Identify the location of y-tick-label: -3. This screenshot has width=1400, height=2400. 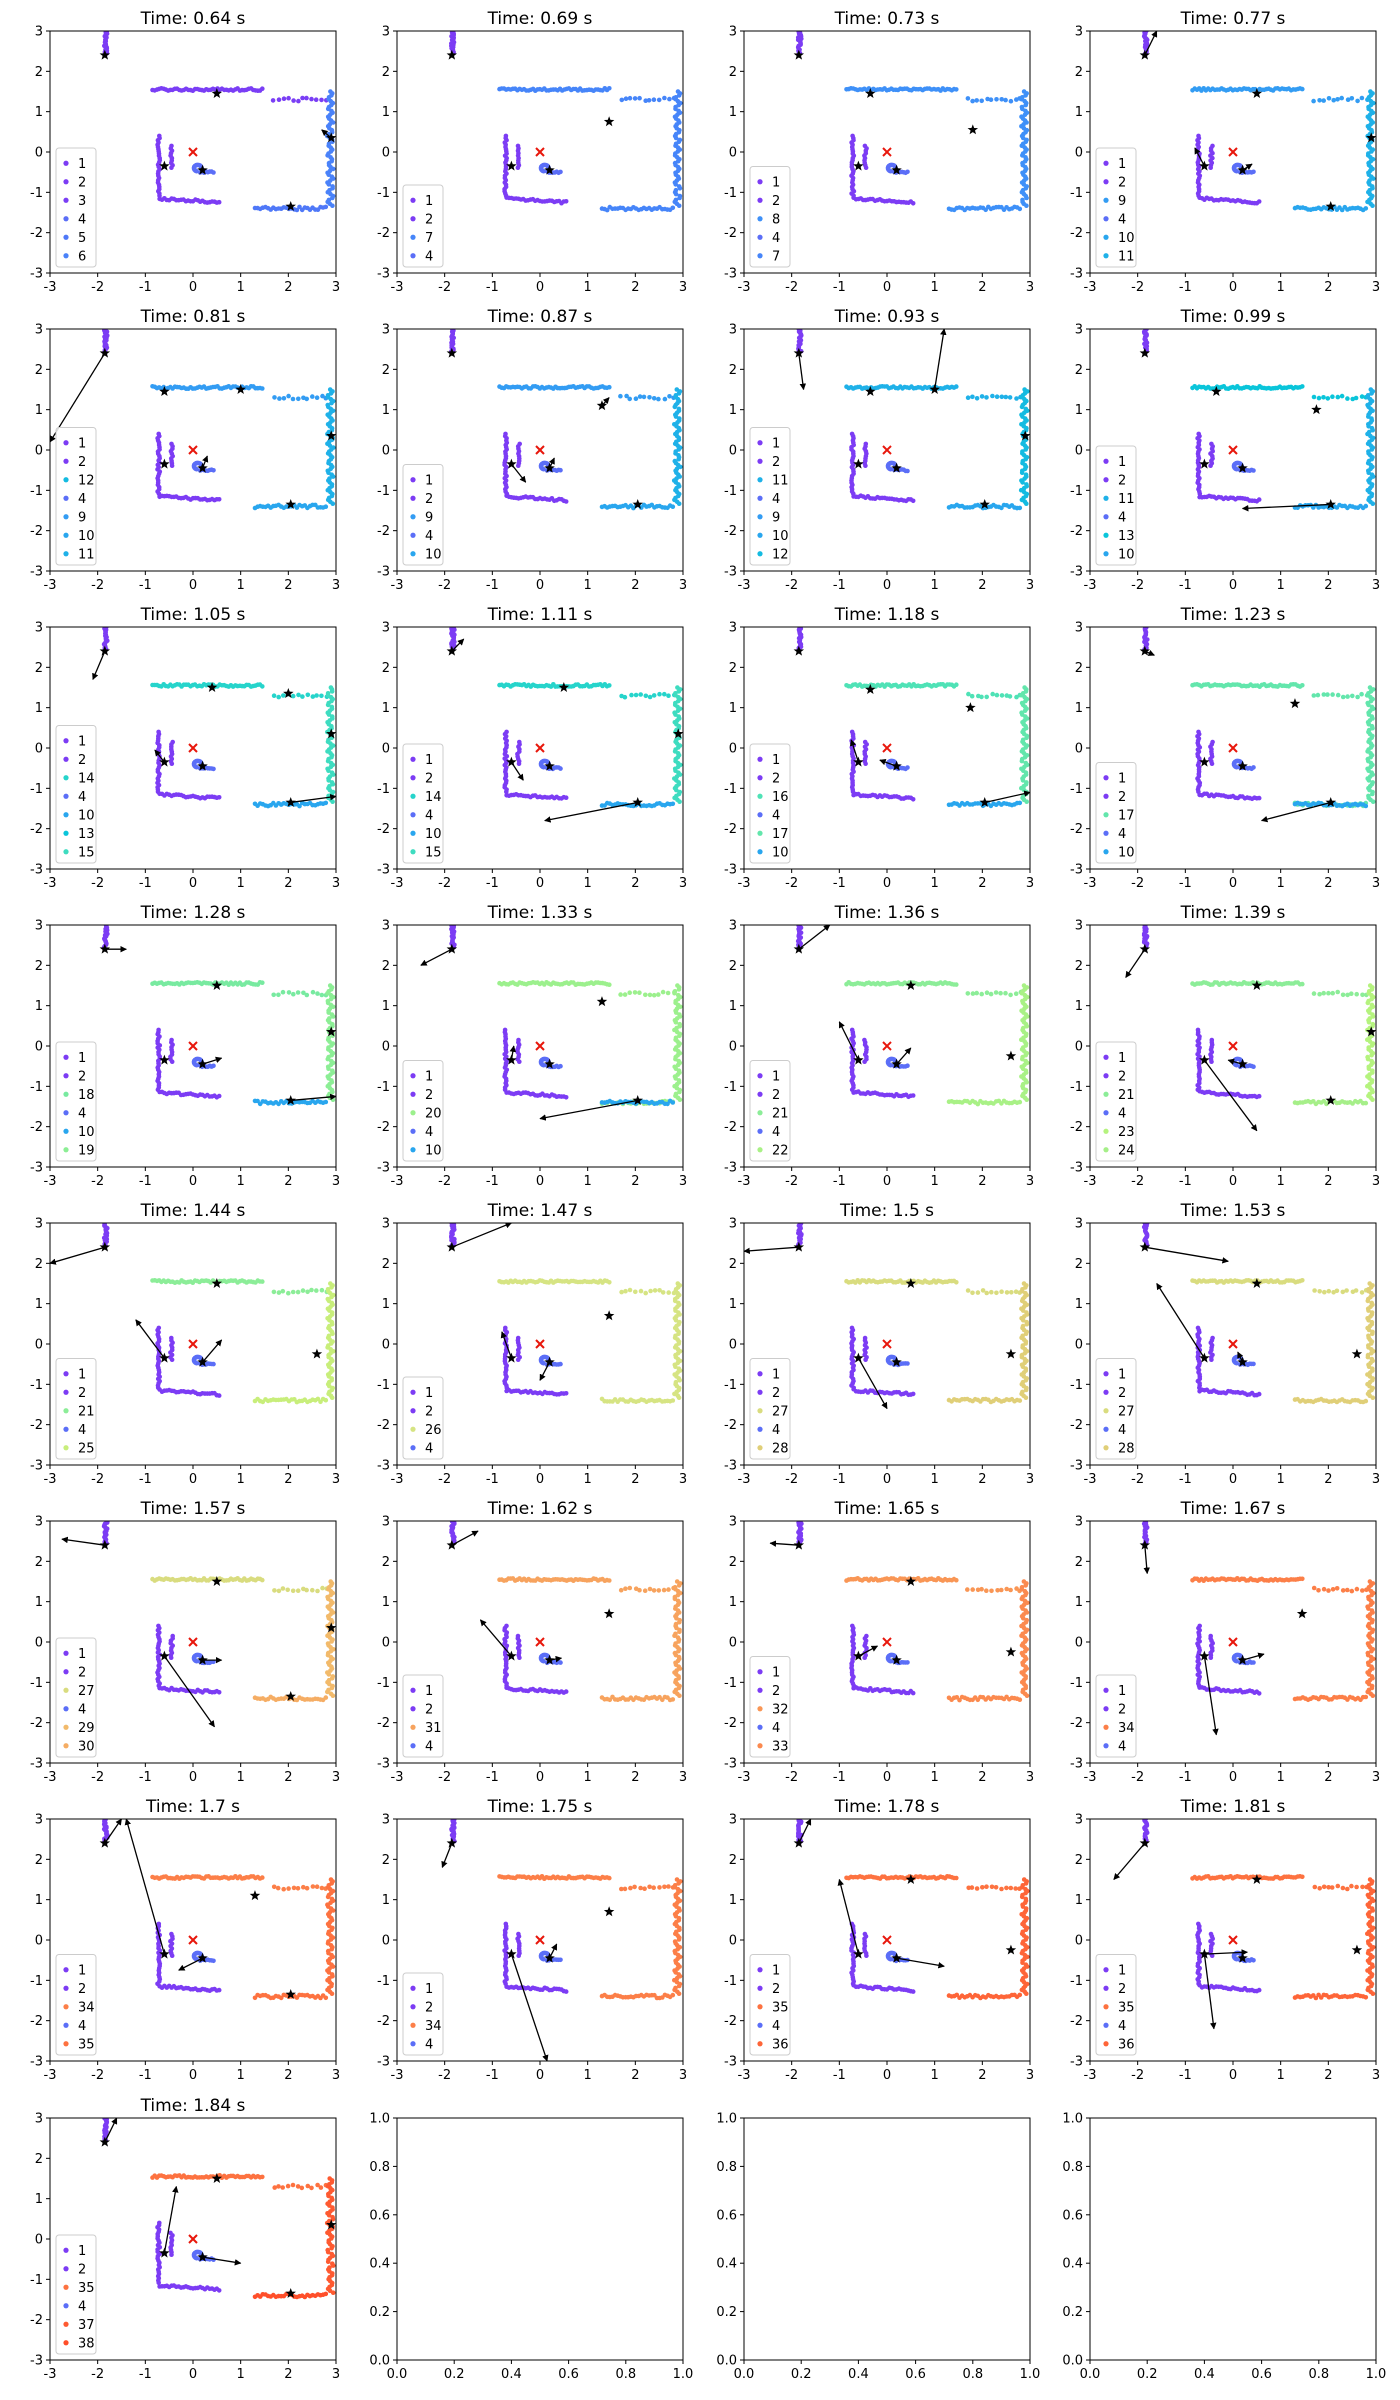
(1076, 572).